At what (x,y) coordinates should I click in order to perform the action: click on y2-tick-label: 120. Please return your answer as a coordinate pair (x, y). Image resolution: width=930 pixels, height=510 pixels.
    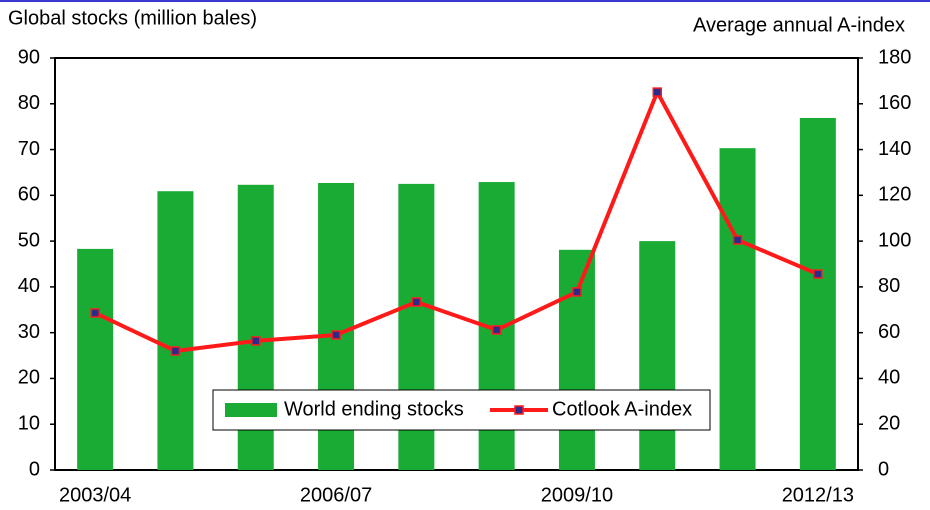
    Looking at the image, I should click on (894, 195).